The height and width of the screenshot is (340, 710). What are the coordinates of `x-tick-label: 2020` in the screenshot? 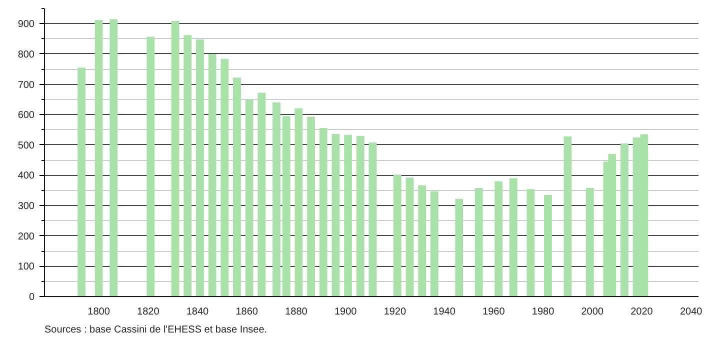 It's located at (642, 312).